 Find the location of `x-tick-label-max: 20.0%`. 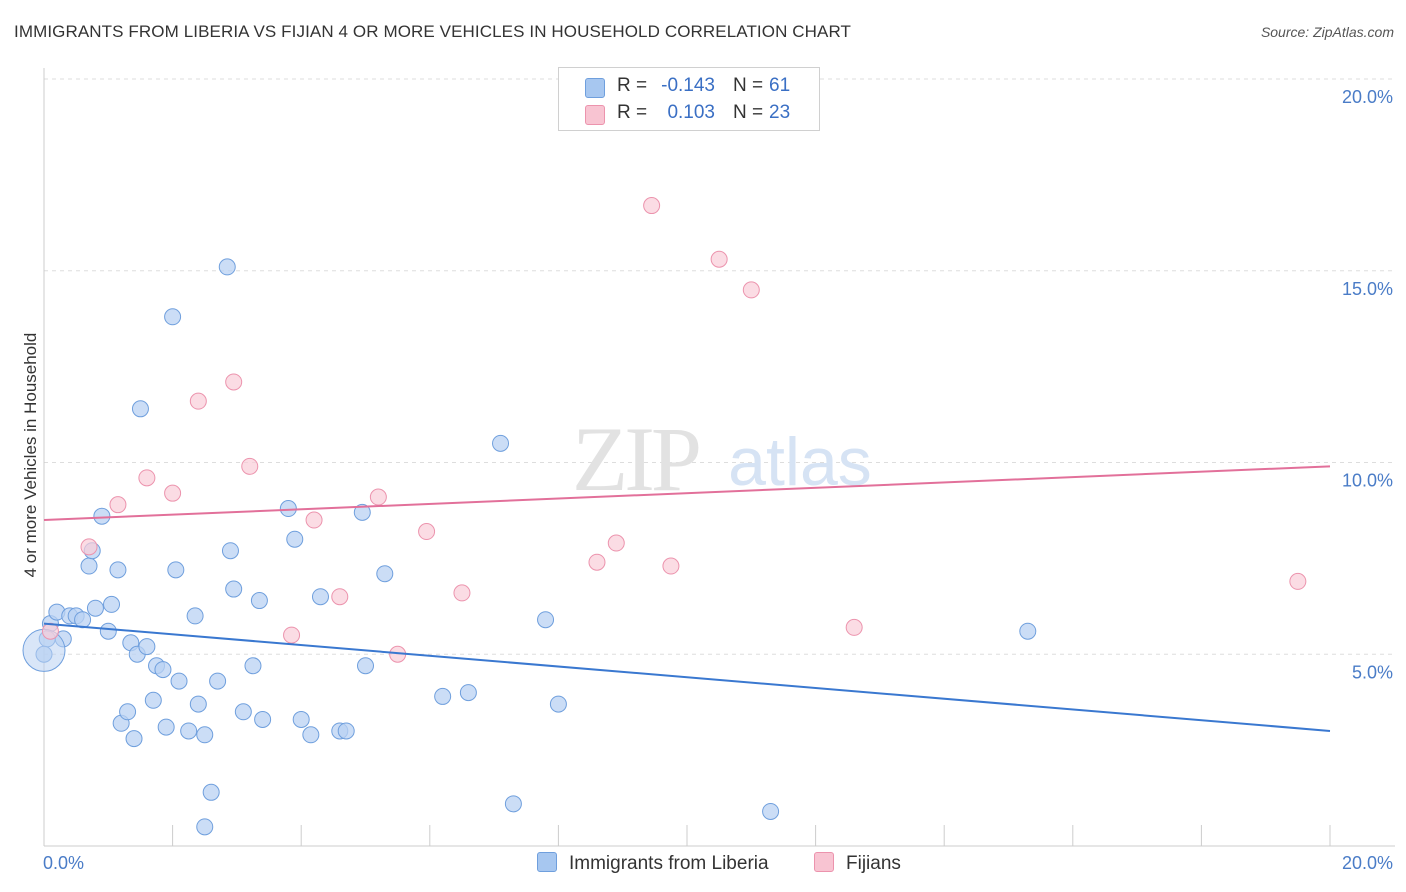

x-tick-label-max: 20.0% is located at coordinates (1367, 863).